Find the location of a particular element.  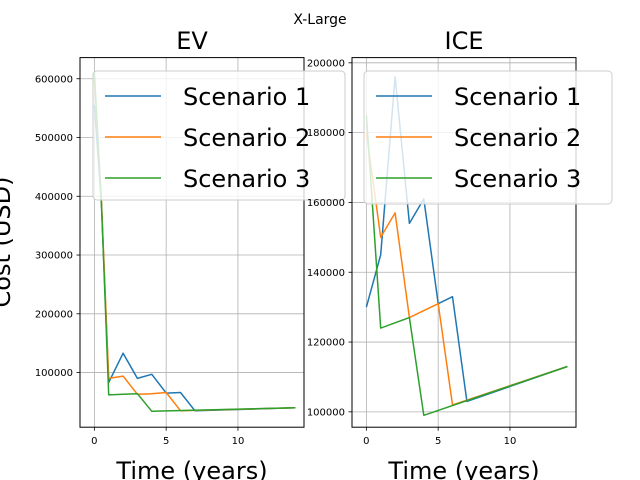

ice-legend: Scenario 1 Scenario 2 Scenario 3 is located at coordinates (488, 137).